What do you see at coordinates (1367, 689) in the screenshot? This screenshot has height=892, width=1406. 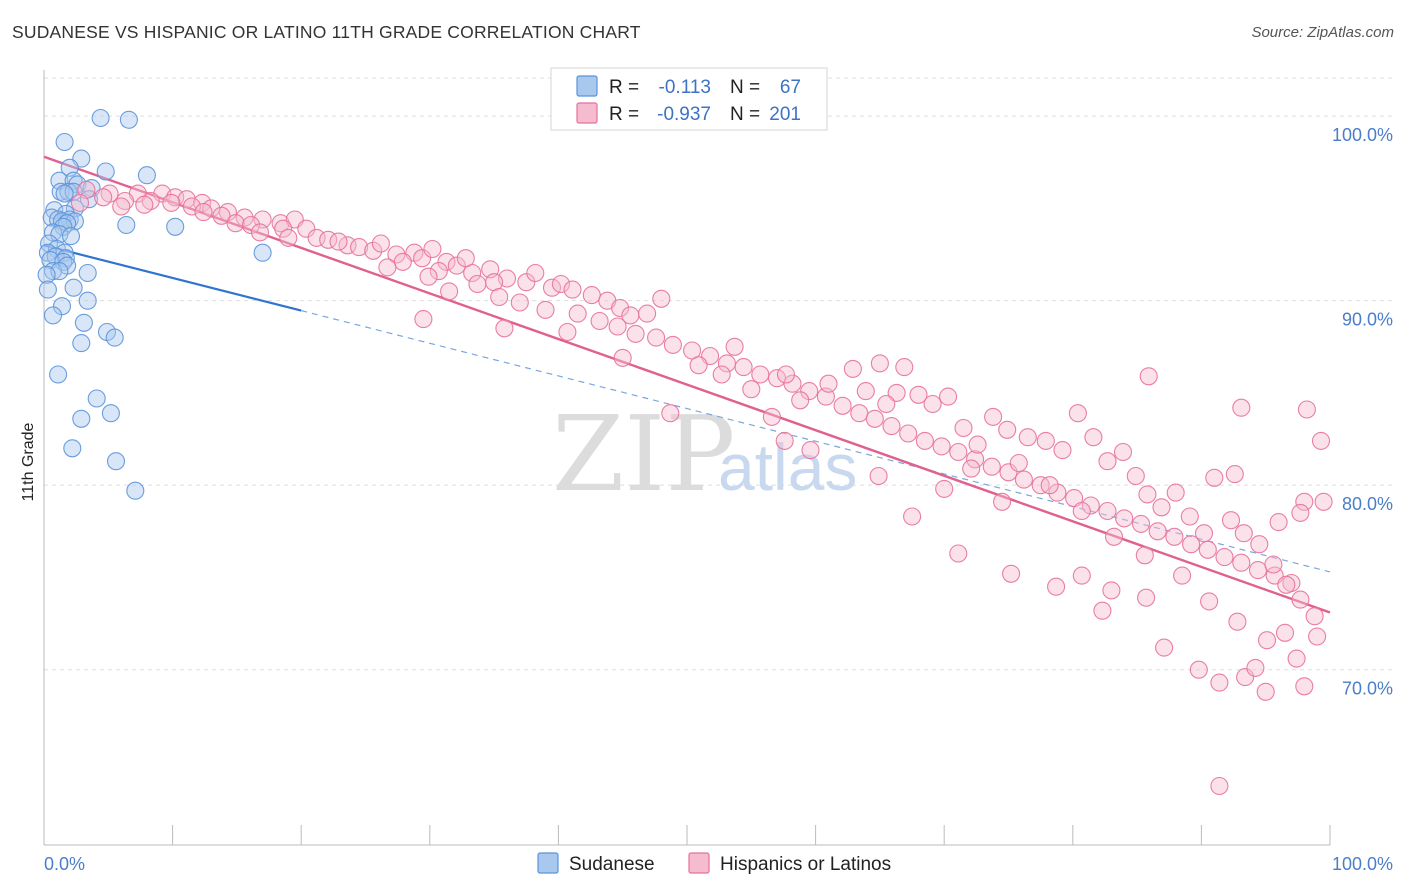 I see `y-tick-label-0: 70.0%` at bounding box center [1367, 689].